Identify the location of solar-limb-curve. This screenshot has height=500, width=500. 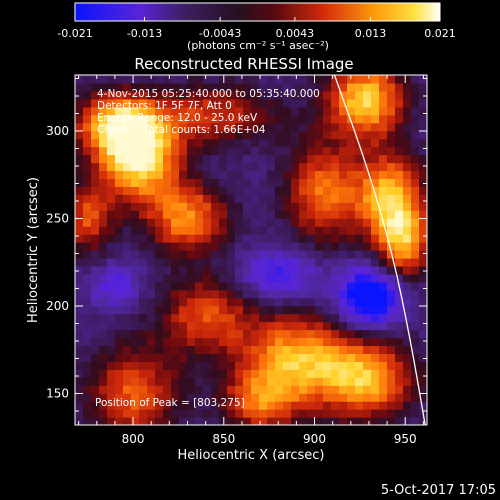
(379, 250).